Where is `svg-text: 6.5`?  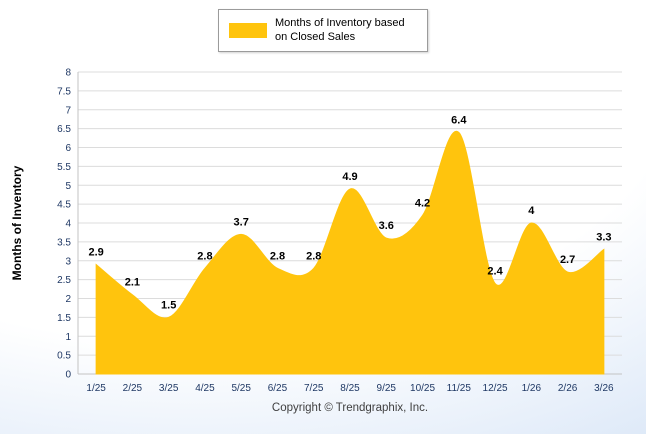
svg-text: 6.5 is located at coordinates (64, 129).